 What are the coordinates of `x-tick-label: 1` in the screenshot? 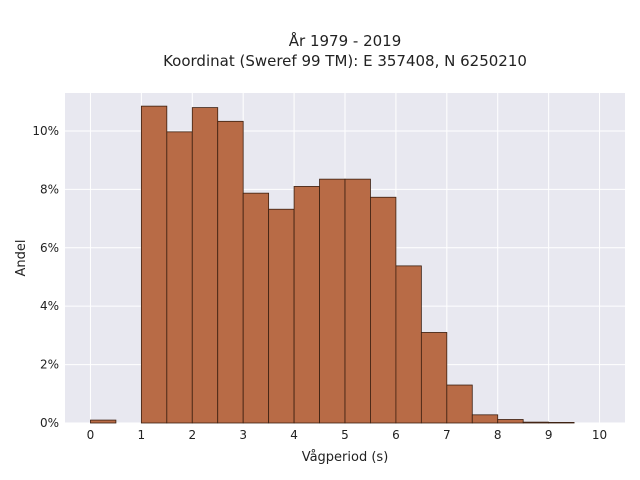 It's located at (142, 435).